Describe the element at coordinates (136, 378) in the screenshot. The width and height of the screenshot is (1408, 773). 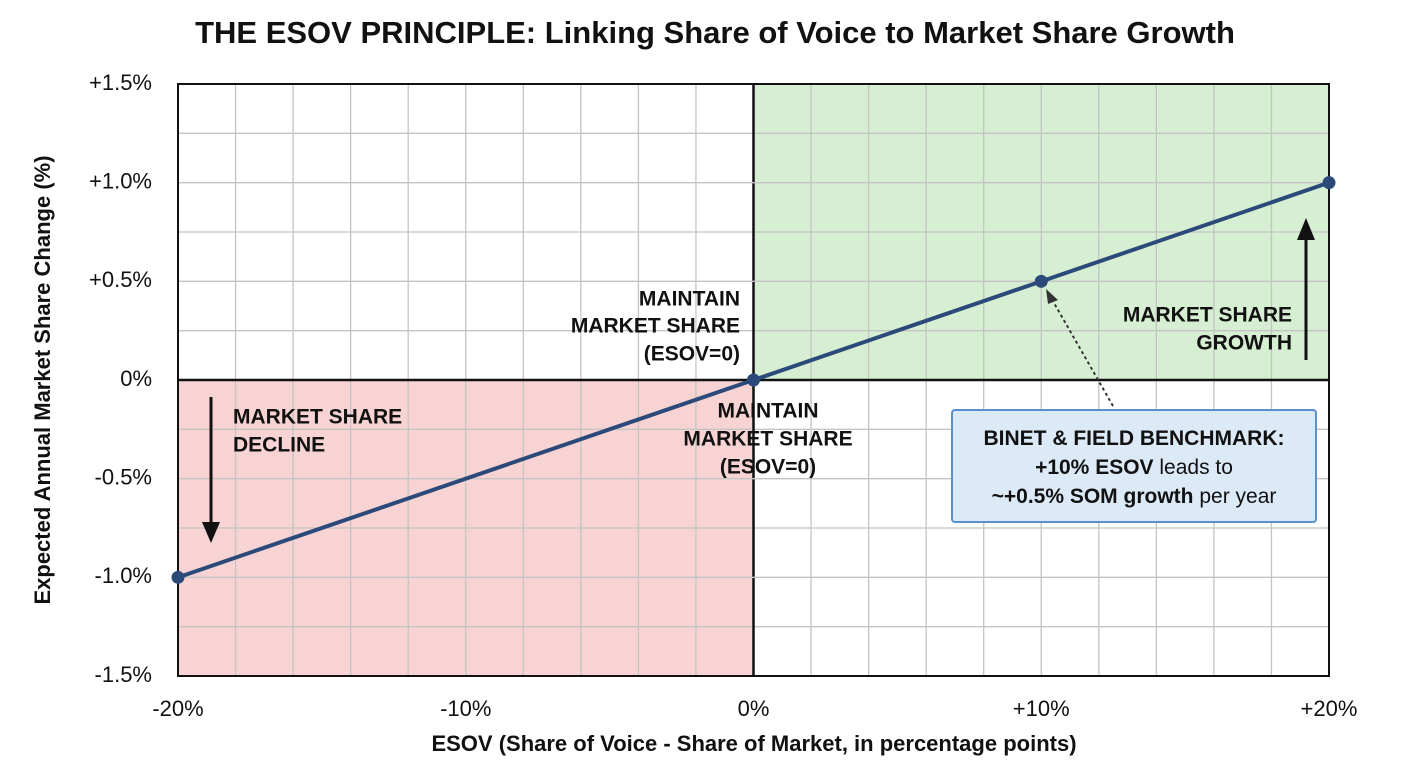
I see `y-tick-label: 0%` at that location.